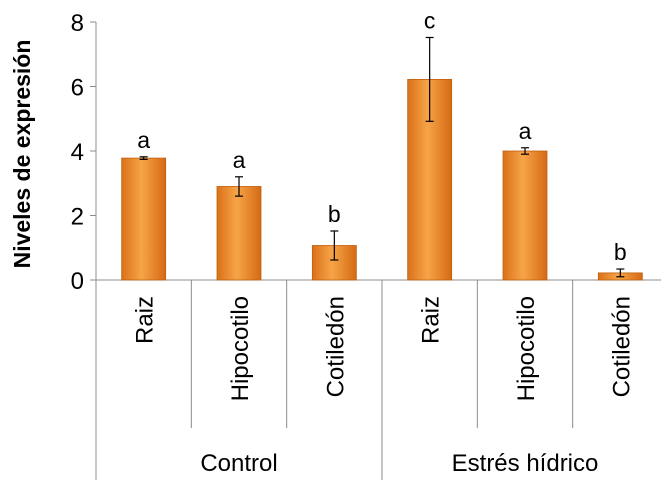 This screenshot has height=480, width=661. What do you see at coordinates (77, 23) in the screenshot?
I see `y-tick-label: 8` at bounding box center [77, 23].